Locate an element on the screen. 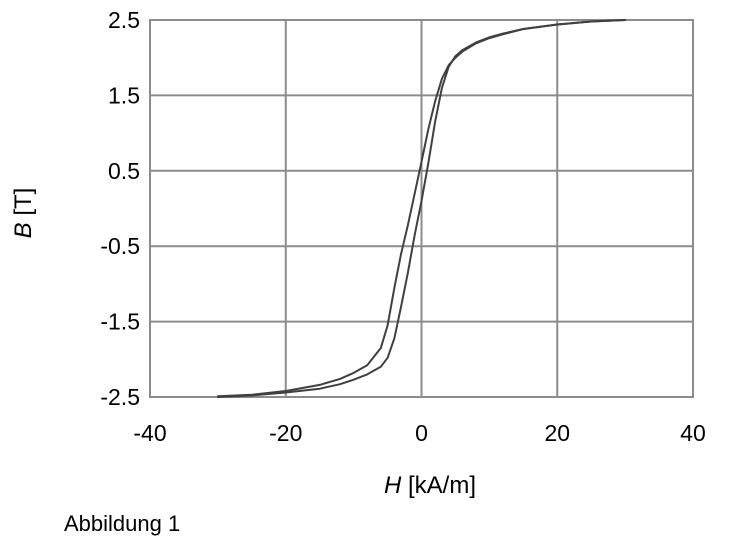 The width and height of the screenshot is (750, 551). x-tick-label: 0 is located at coordinates (421, 433).